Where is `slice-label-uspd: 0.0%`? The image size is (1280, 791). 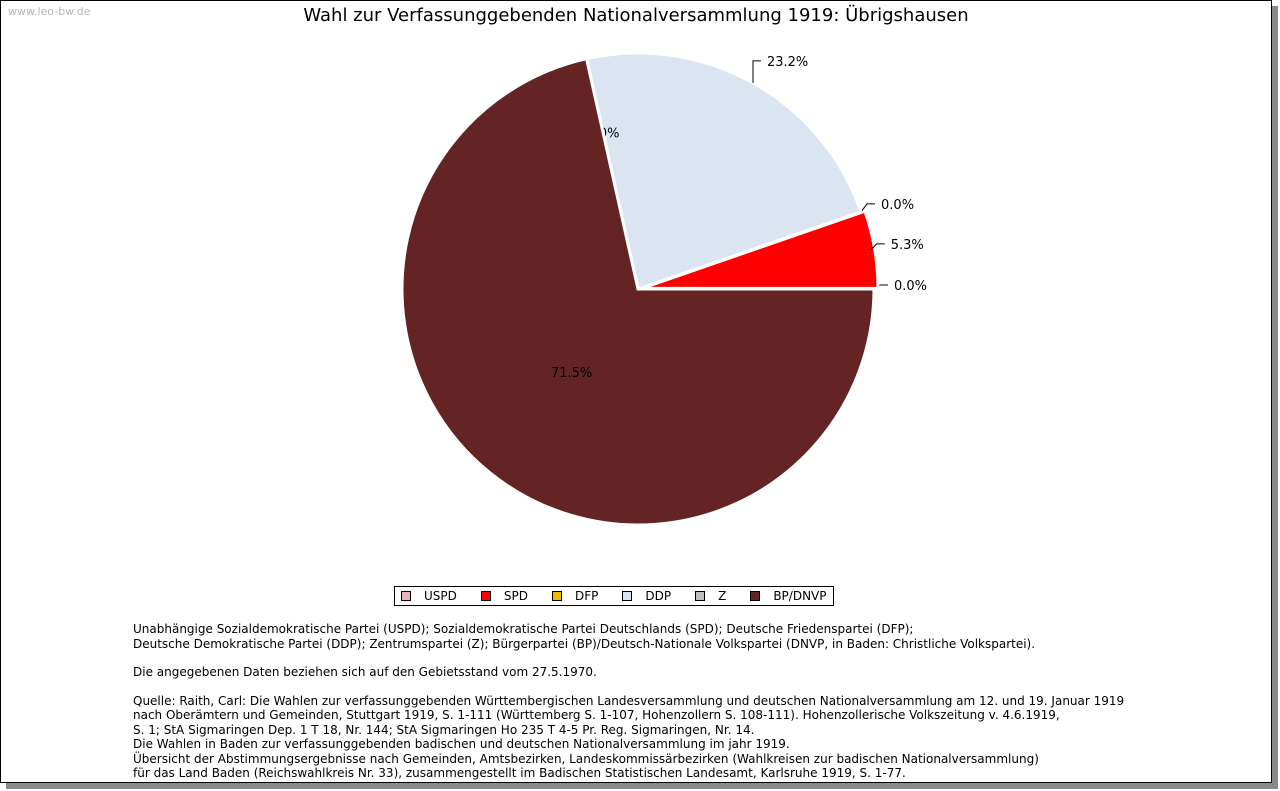
slice-label-uspd: 0.0% is located at coordinates (910, 286).